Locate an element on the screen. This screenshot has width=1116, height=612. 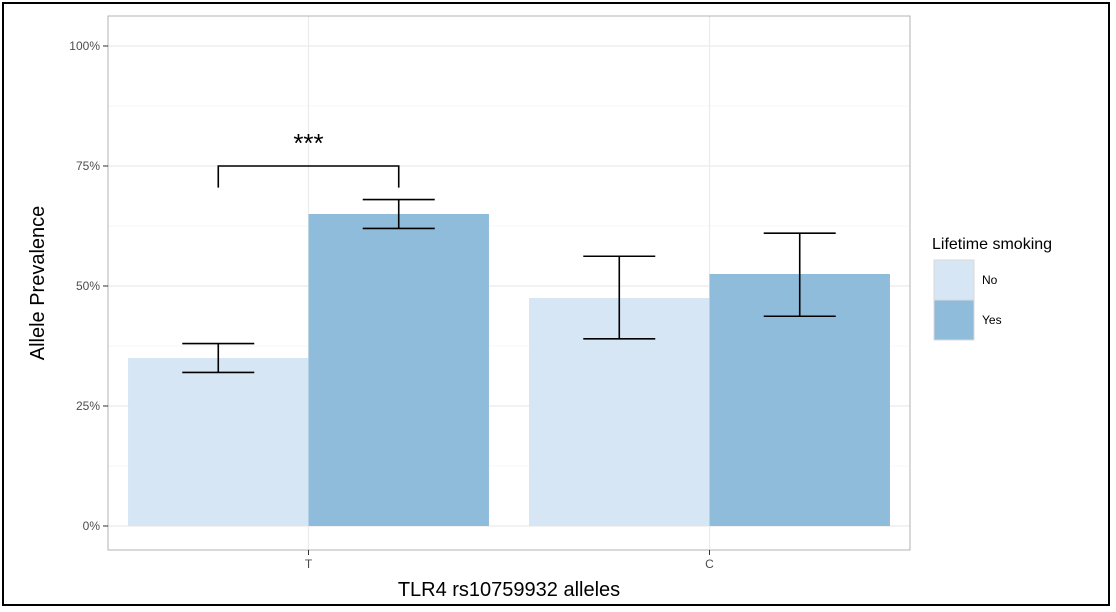
x-axis-title: TLR4 rs10759932 alleles is located at coordinates (509, 590).